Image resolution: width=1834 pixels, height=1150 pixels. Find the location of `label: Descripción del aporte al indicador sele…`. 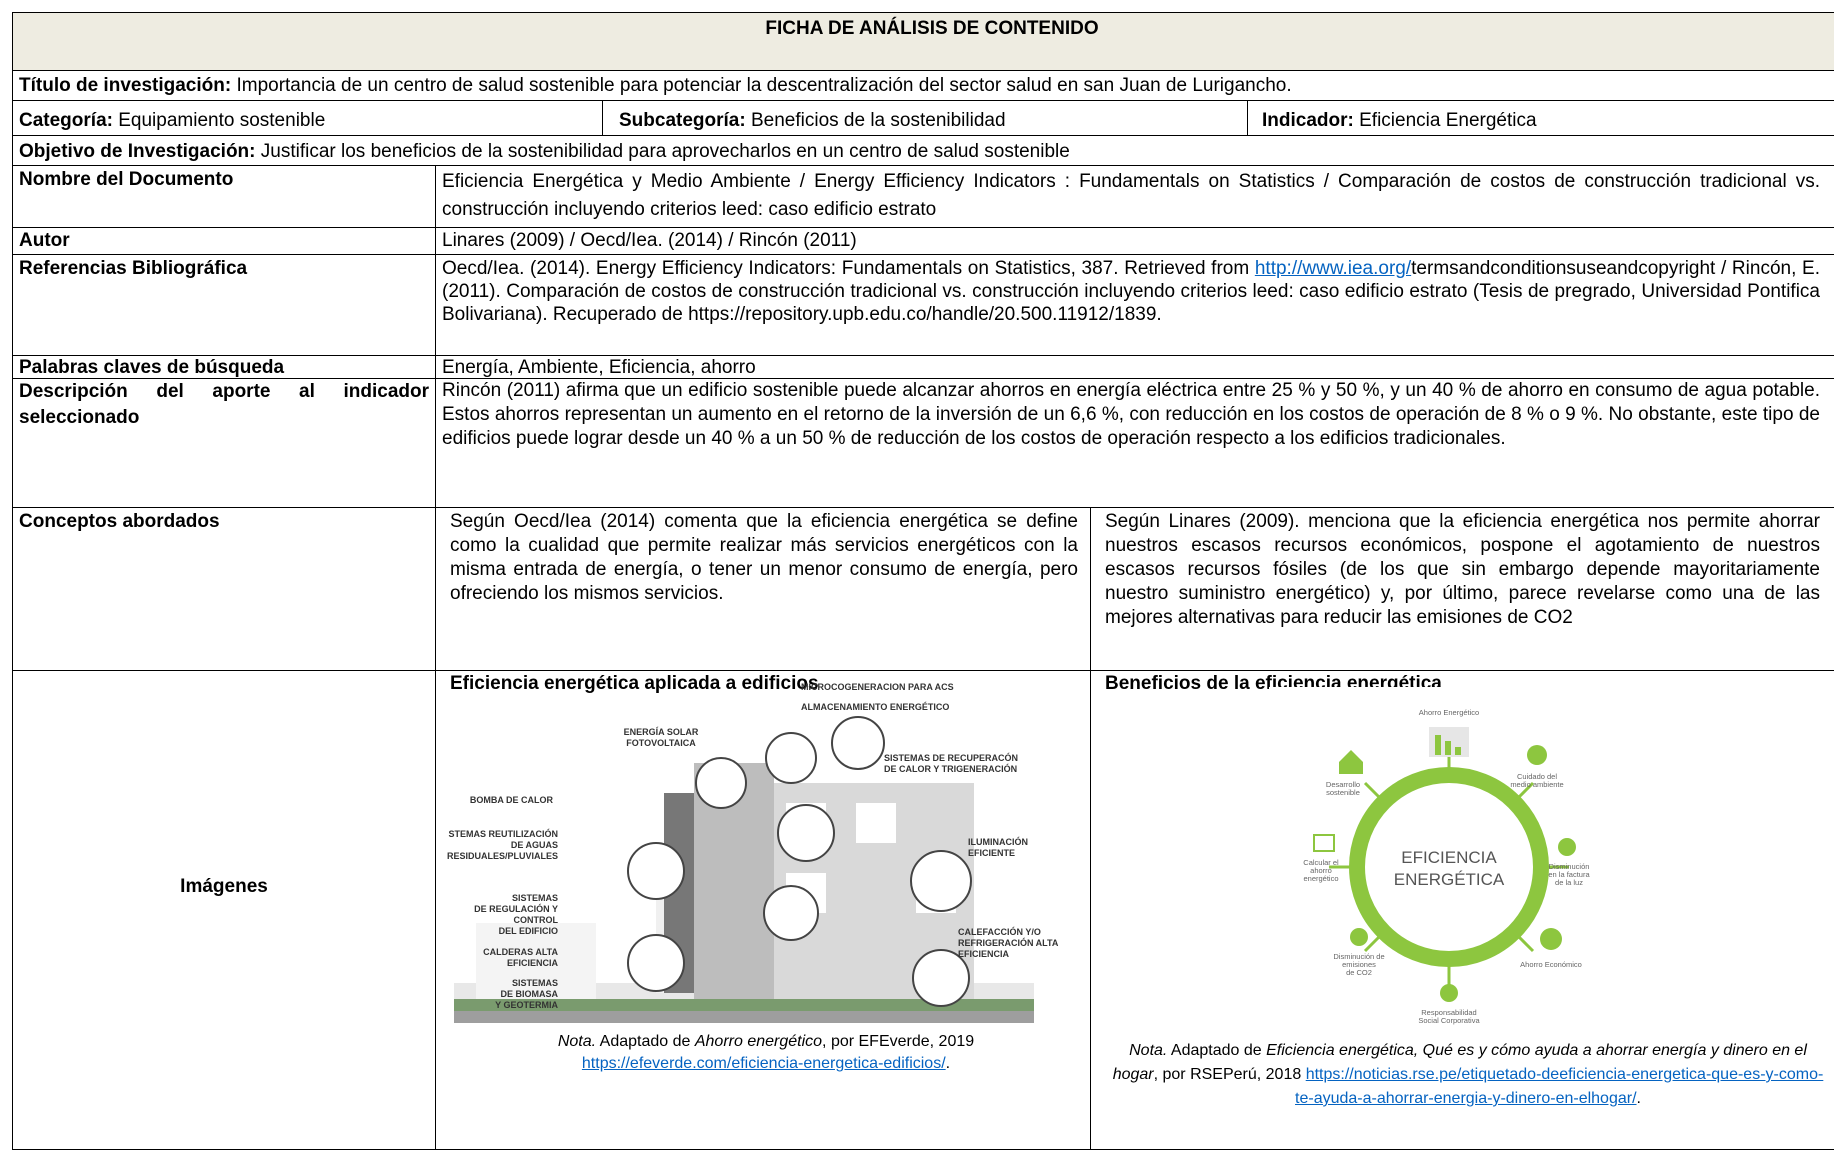

label: Descripción del aporte al indicador sele… is located at coordinates (224, 404).